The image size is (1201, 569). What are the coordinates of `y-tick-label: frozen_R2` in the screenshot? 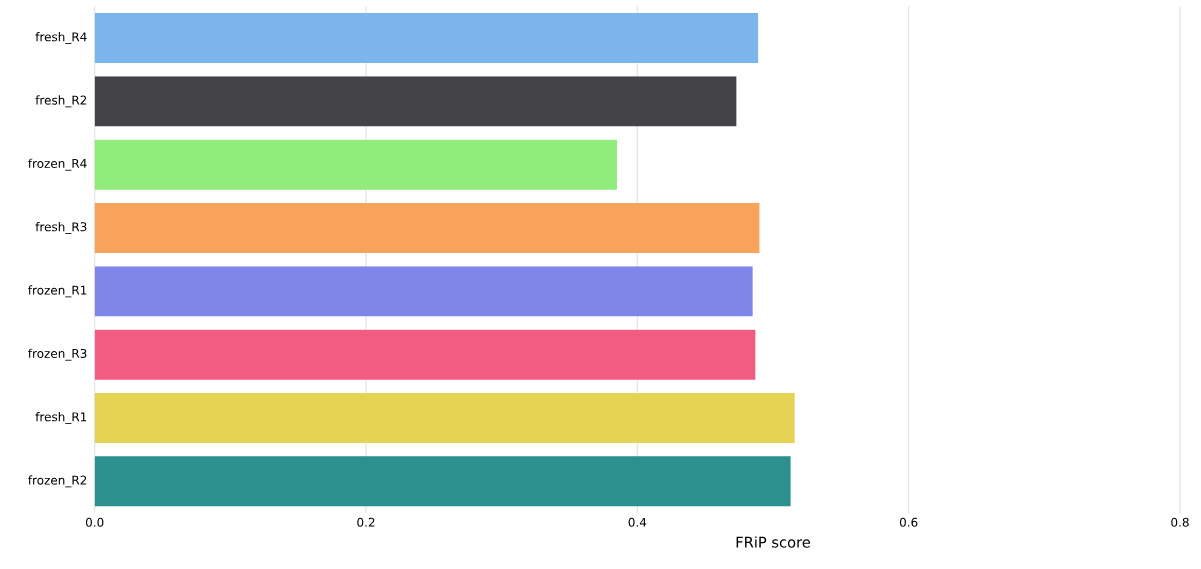 It's located at (57, 481).